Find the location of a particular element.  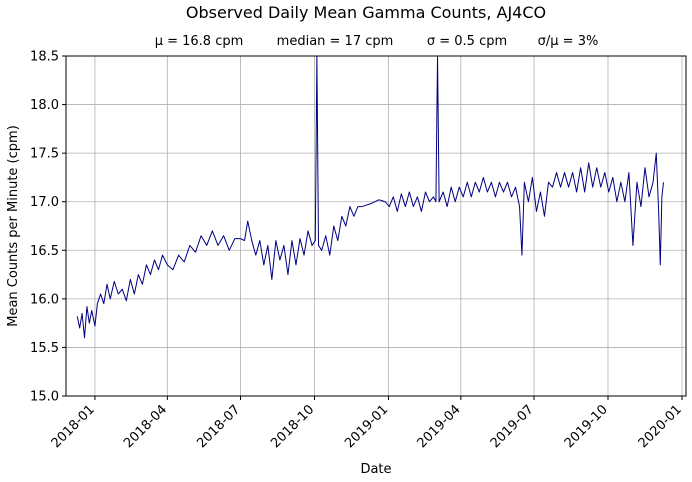

y-tick-label: 16.5 is located at coordinates (44, 251).